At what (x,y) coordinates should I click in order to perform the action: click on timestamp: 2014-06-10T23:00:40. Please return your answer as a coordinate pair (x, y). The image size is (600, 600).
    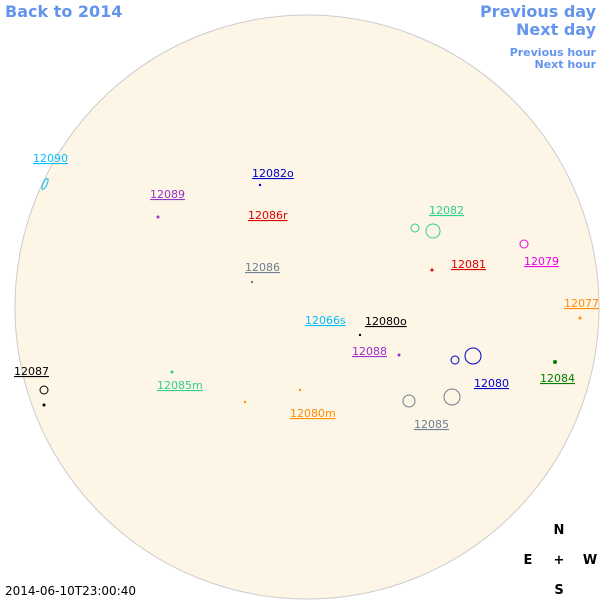
    Looking at the image, I should click on (70, 591).